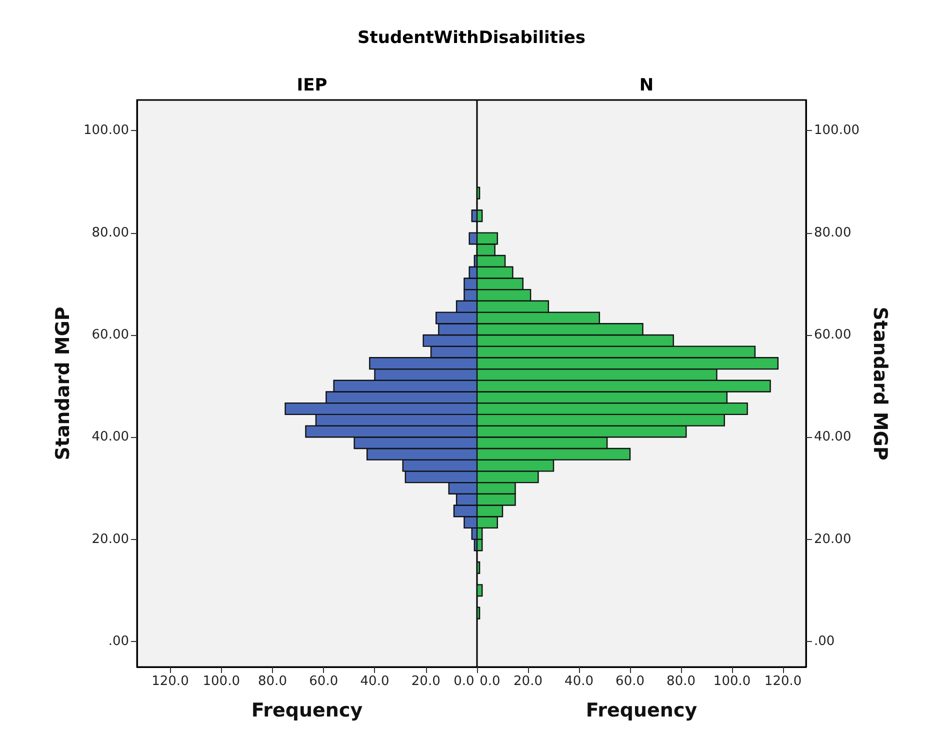 The image size is (935, 748). Describe the element at coordinates (312, 86) in the screenshot. I see `chart-subtitle: IEP` at that location.